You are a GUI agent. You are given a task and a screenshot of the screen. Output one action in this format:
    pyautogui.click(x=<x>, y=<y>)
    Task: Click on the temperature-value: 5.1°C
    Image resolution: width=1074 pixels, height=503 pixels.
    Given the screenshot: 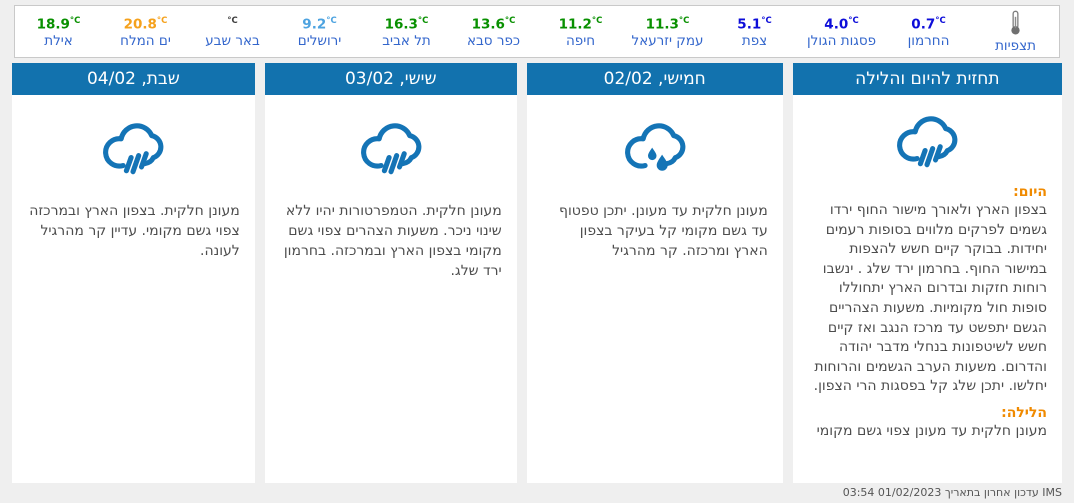 What is the action you would take?
    pyautogui.click(x=754, y=24)
    